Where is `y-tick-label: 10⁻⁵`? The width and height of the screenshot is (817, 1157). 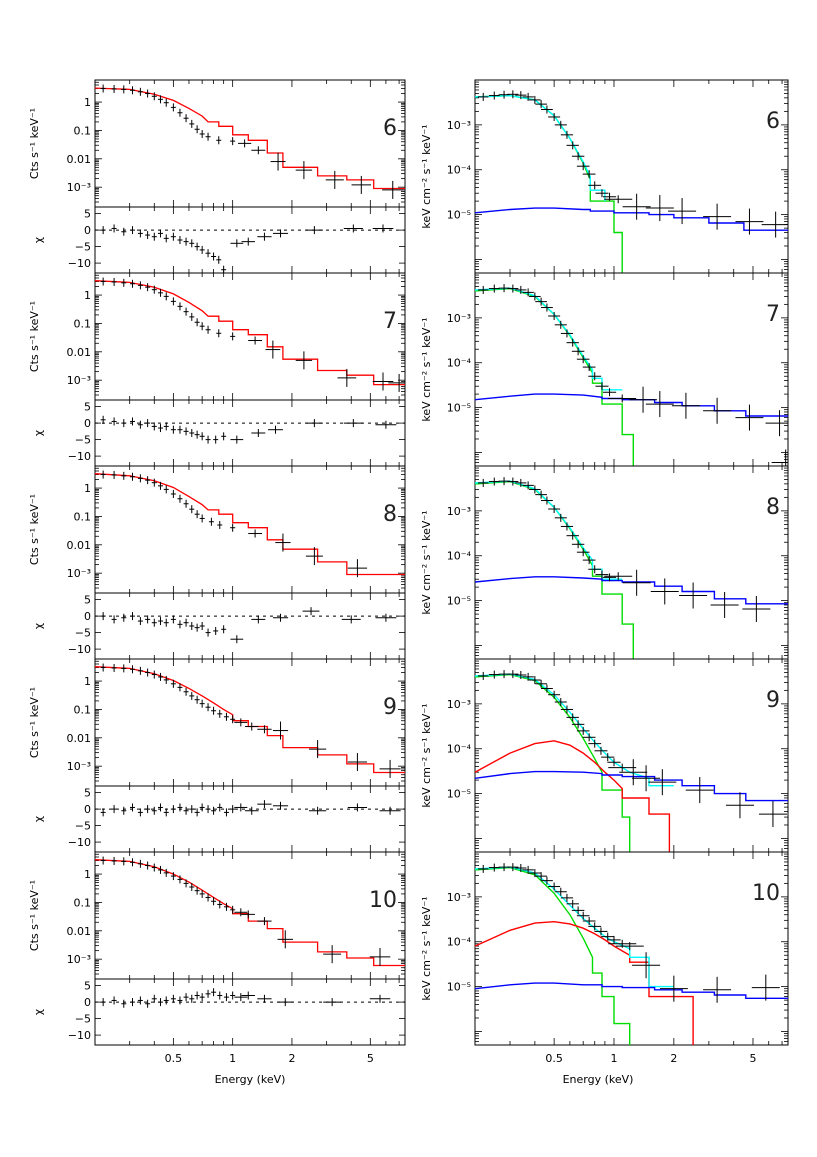 y-tick-label: 10⁻⁵ is located at coordinates (459, 794).